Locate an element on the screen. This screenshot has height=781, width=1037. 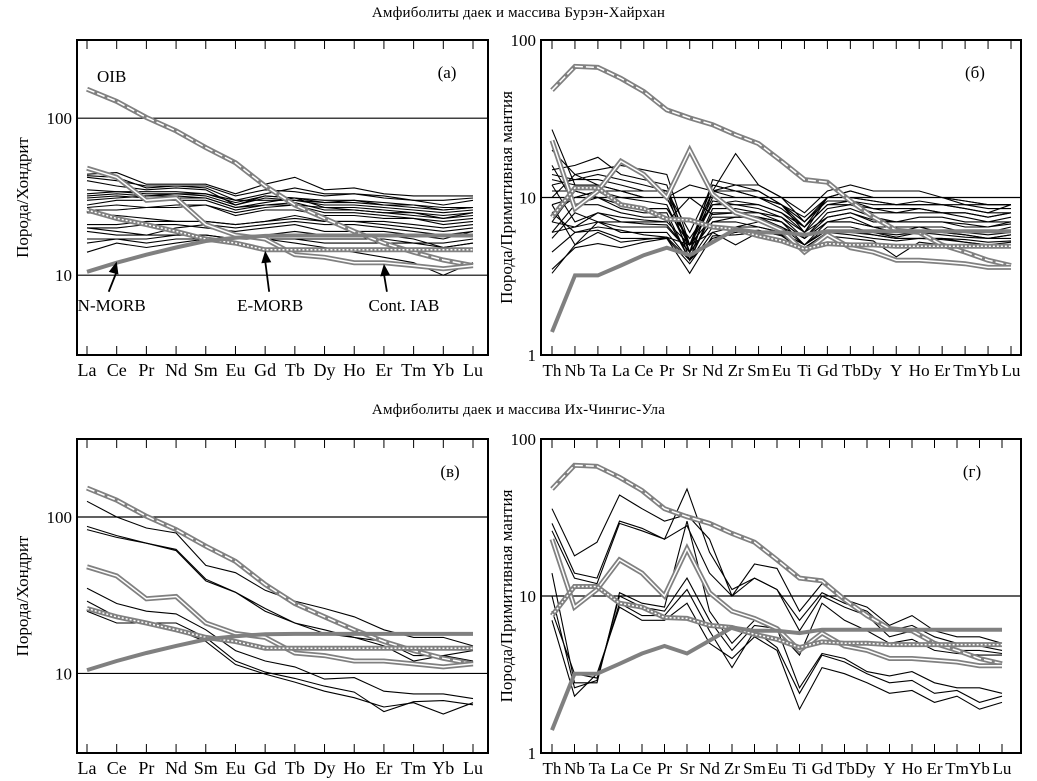
x-tick-label: Sr is located at coordinates (686, 768).